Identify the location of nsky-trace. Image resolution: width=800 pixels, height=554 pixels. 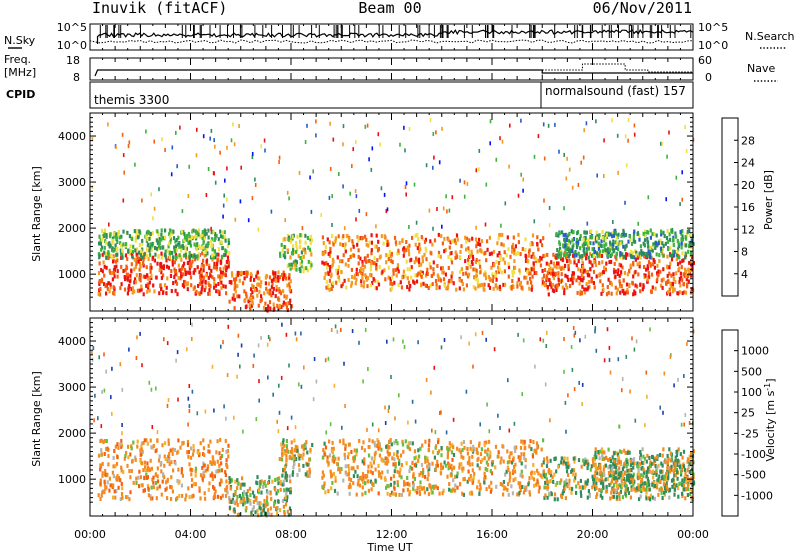
(391, 36).